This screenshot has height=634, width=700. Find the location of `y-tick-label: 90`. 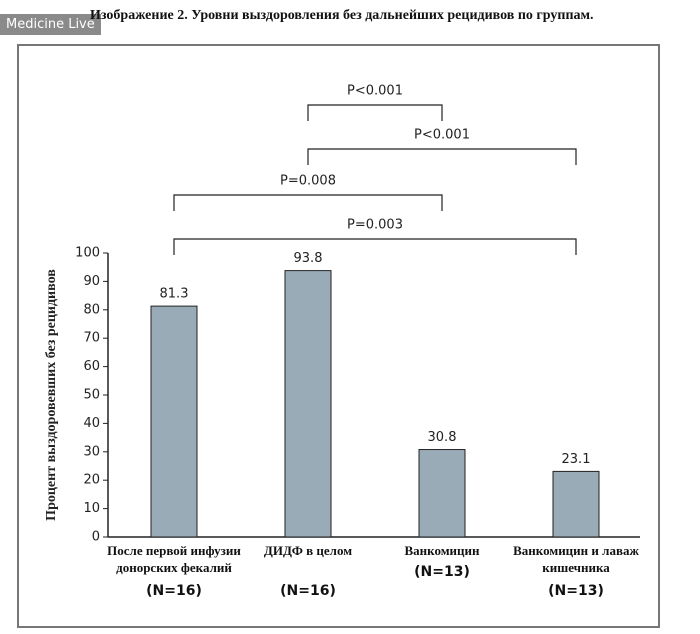

y-tick-label: 90 is located at coordinates (91, 281).